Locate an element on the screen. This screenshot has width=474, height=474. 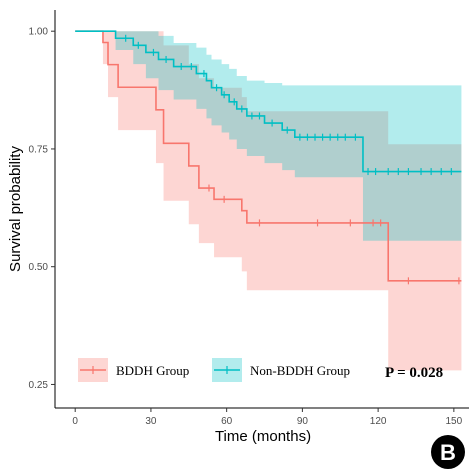
y-tick-label: 0.75 is located at coordinates (39, 149).